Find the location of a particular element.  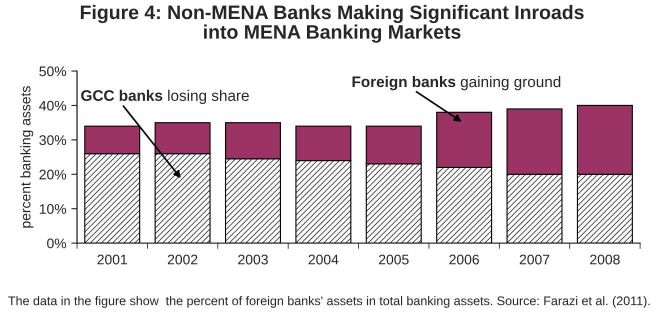

x-tick-label: 2003 is located at coordinates (253, 259).